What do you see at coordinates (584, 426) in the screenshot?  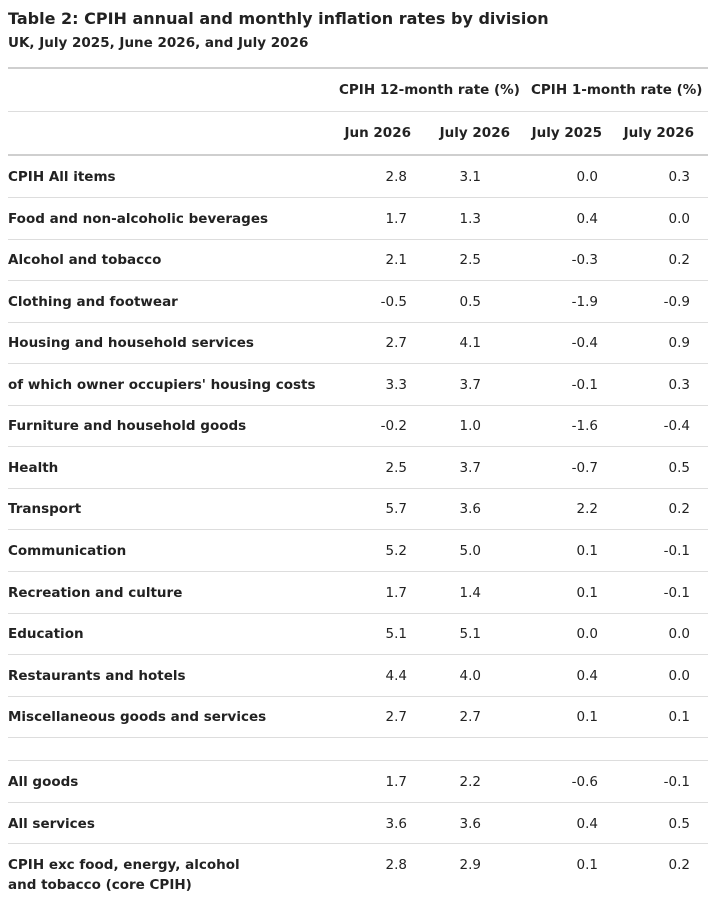 I see `cell-value: -1.6` at bounding box center [584, 426].